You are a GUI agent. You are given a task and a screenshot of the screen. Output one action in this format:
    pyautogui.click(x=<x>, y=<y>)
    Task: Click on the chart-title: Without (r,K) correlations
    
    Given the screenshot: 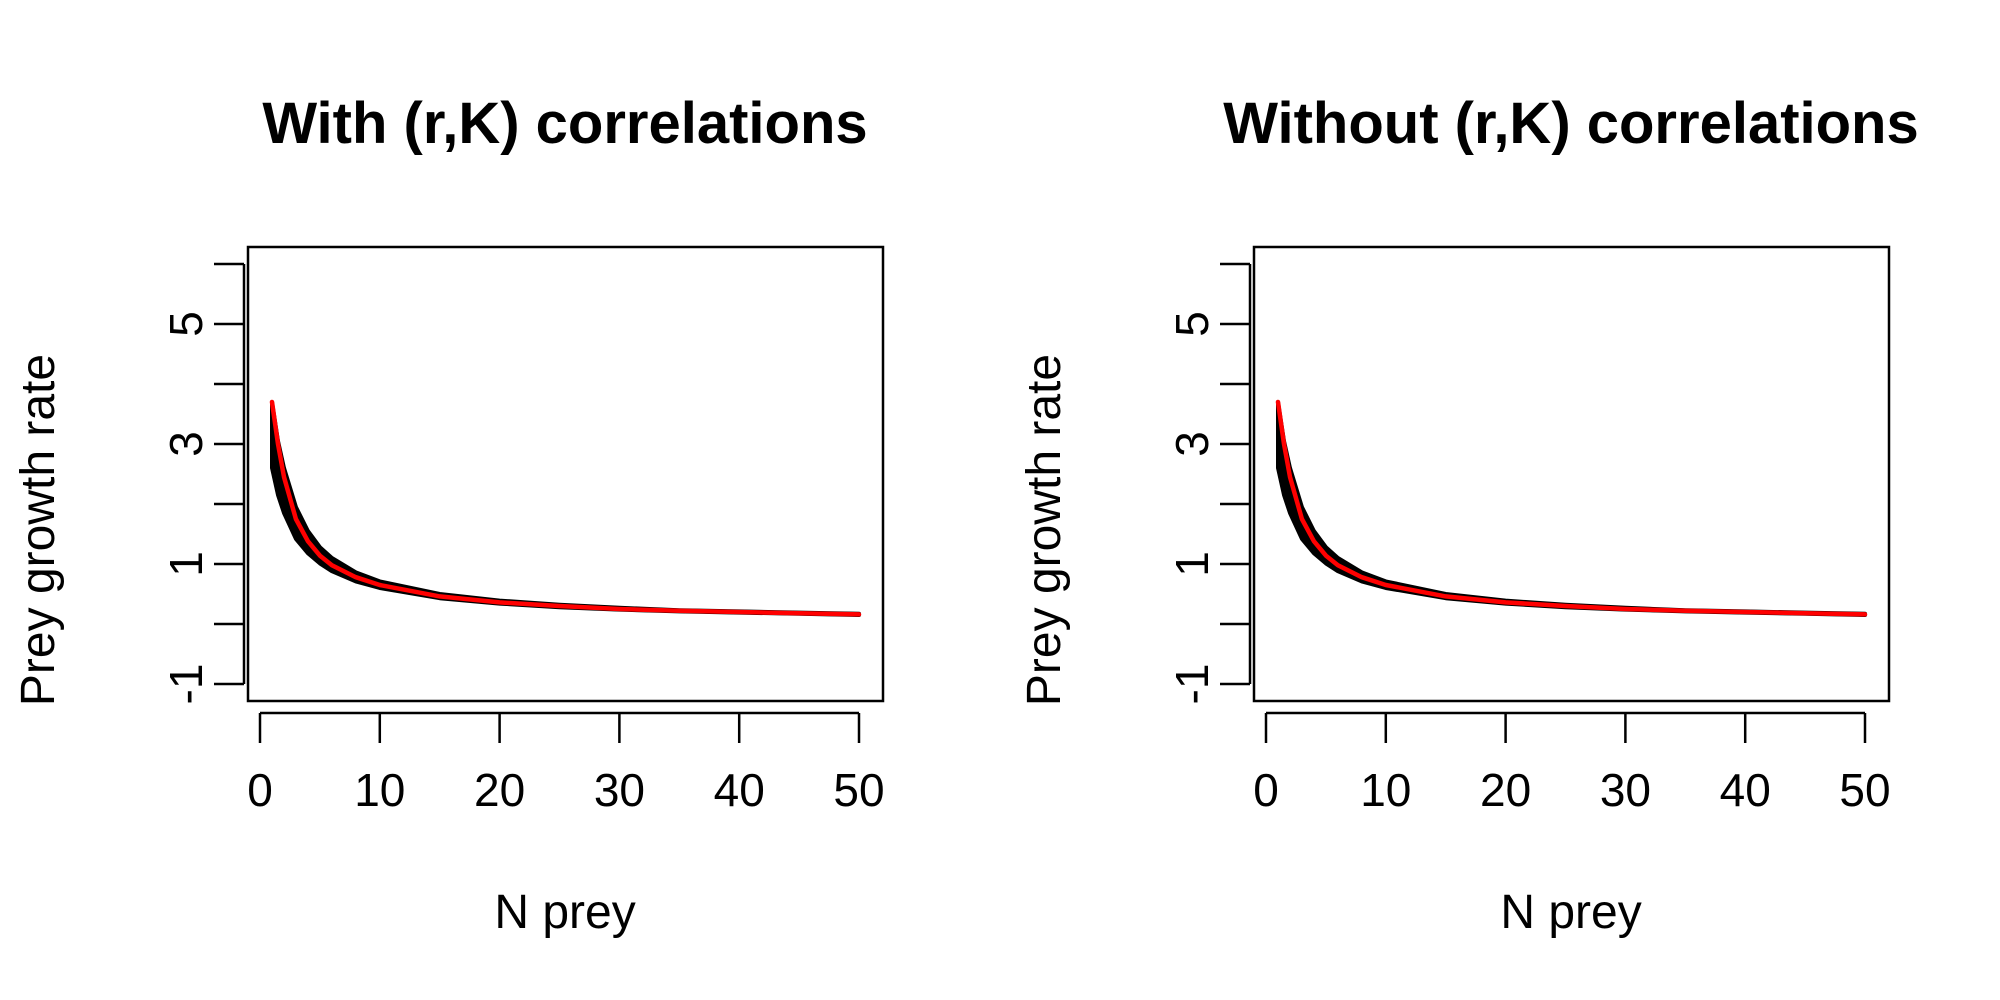 What is the action you would take?
    pyautogui.click(x=1571, y=123)
    